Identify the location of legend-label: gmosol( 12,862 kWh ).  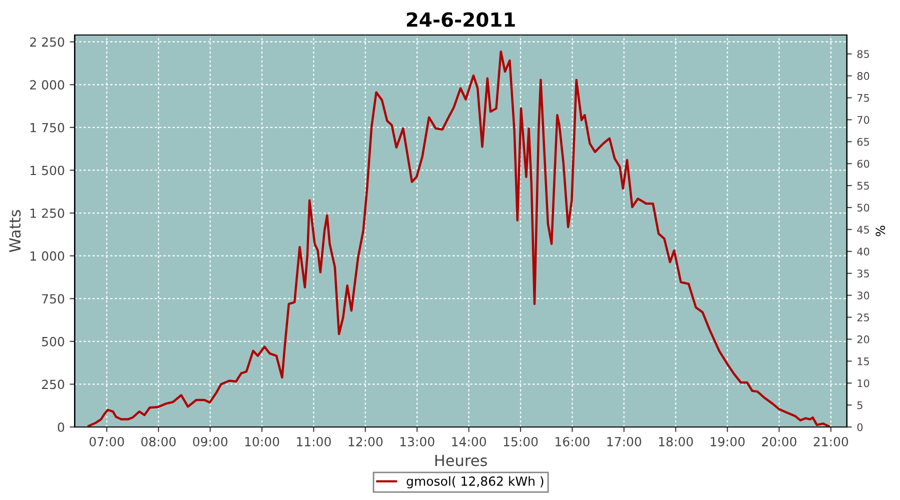
(475, 482).